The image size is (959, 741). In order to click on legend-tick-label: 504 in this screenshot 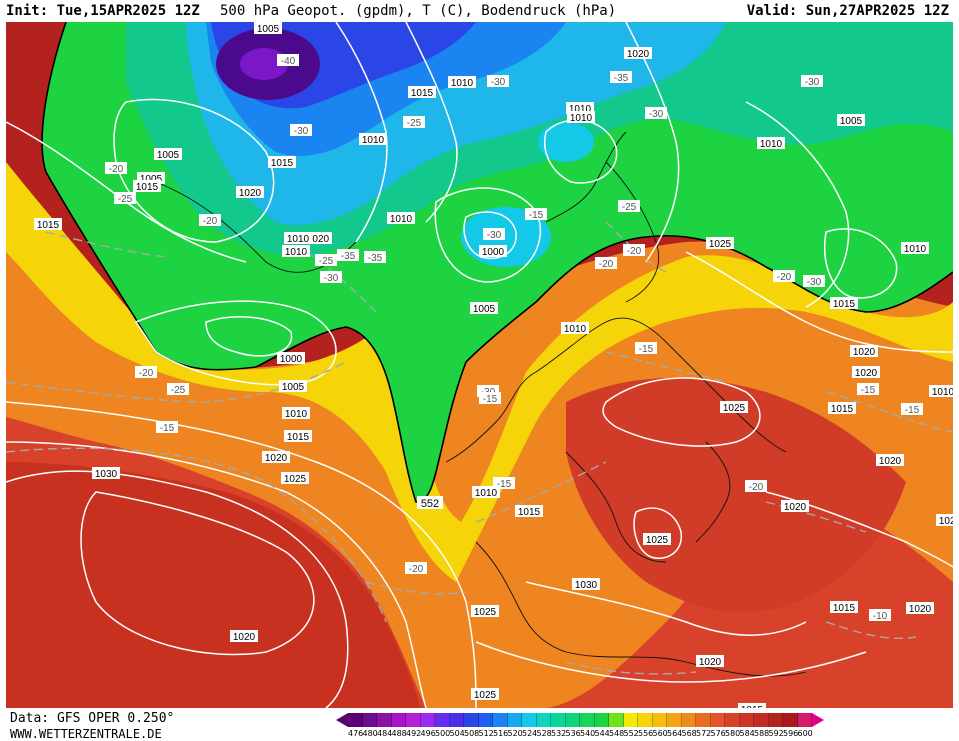, I will do `click(457, 733)`.